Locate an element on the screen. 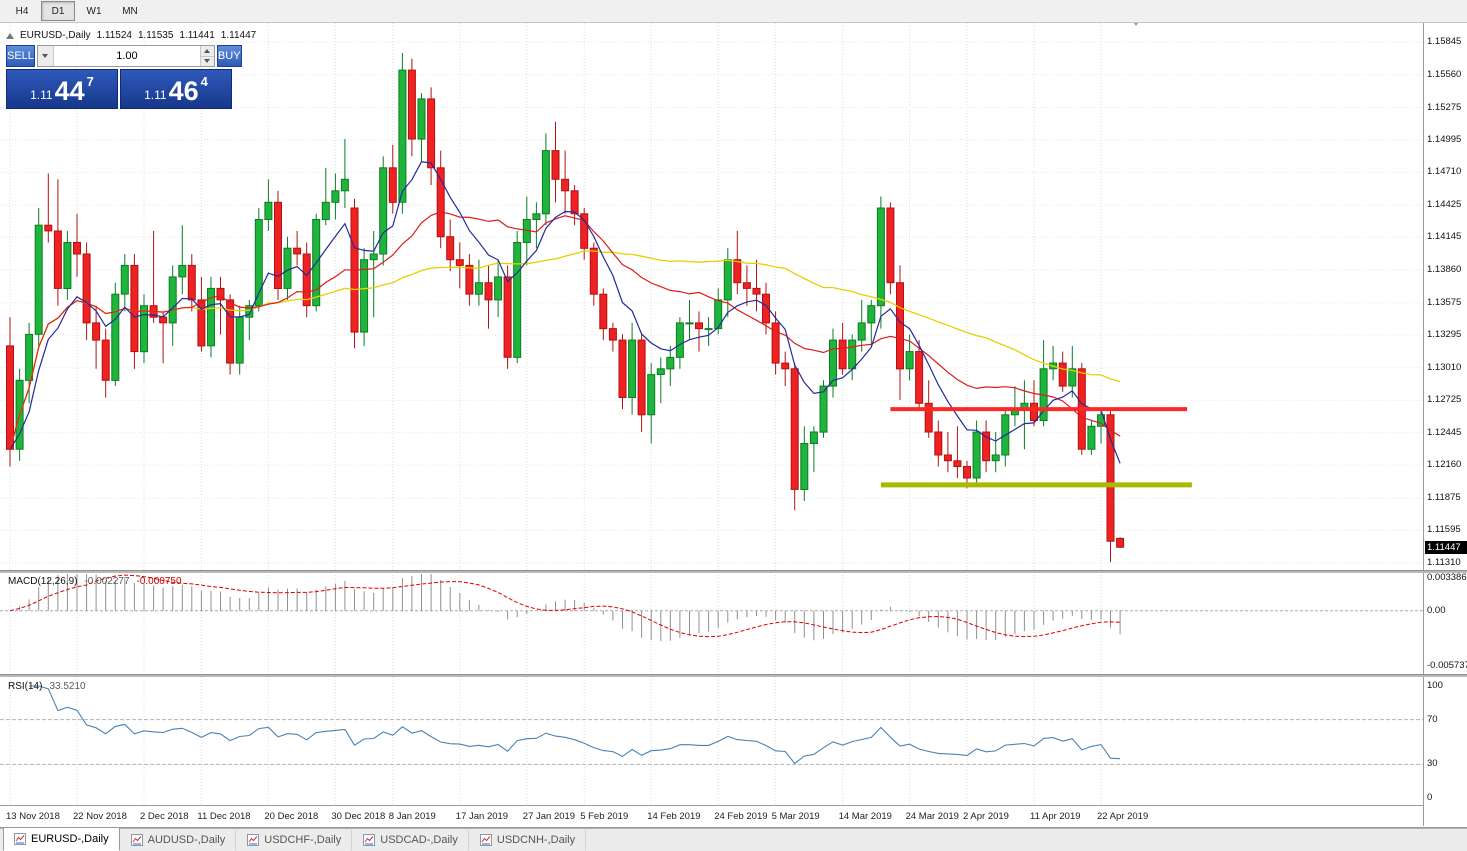 This screenshot has height=851, width=1467. macd-indicator-label: MACD(12,26,9) -0.002277 -0.000750 is located at coordinates (95, 581).